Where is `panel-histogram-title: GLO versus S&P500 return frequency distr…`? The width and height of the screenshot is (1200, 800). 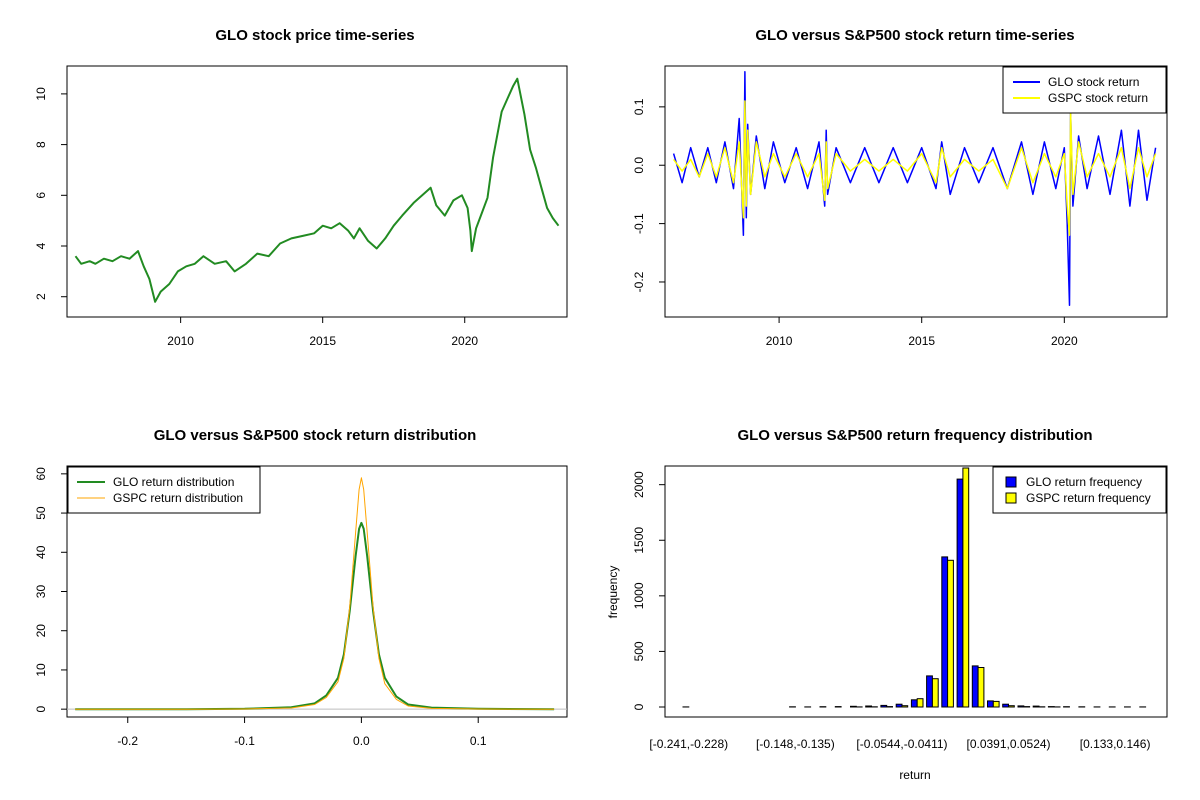
panel-histogram-title: GLO versus S&P500 return frequency distr… is located at coordinates (914, 435).